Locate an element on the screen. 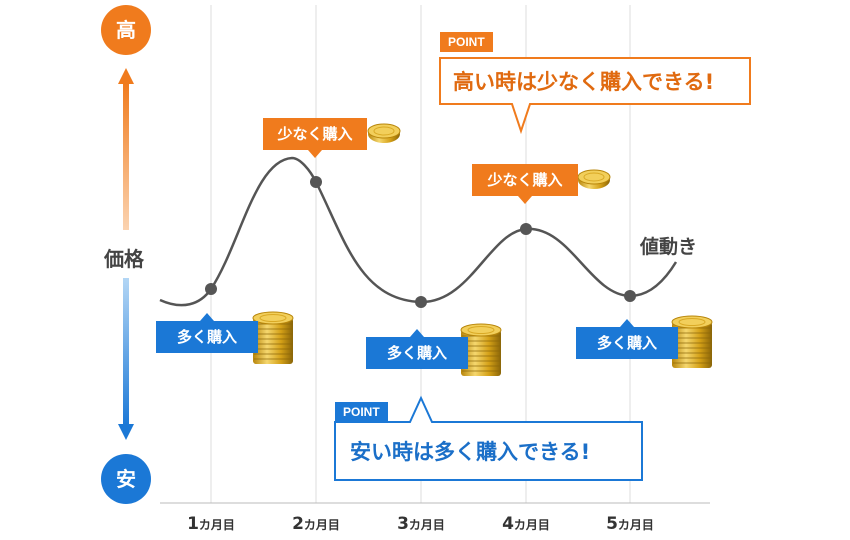 The width and height of the screenshot is (850, 540). price-axis-label: 価格 is located at coordinates (124, 259).